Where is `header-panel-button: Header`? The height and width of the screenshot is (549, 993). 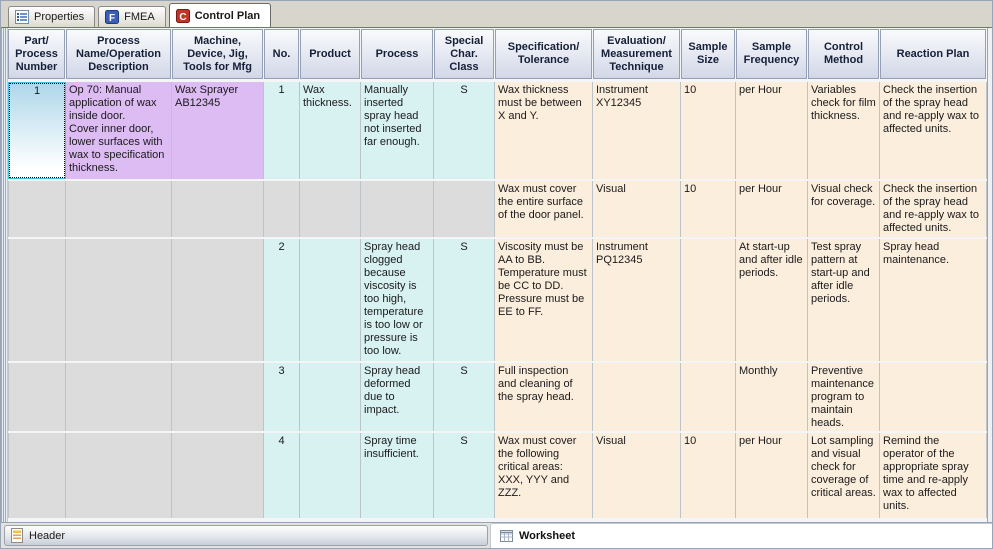 header-panel-button: Header is located at coordinates (246, 535).